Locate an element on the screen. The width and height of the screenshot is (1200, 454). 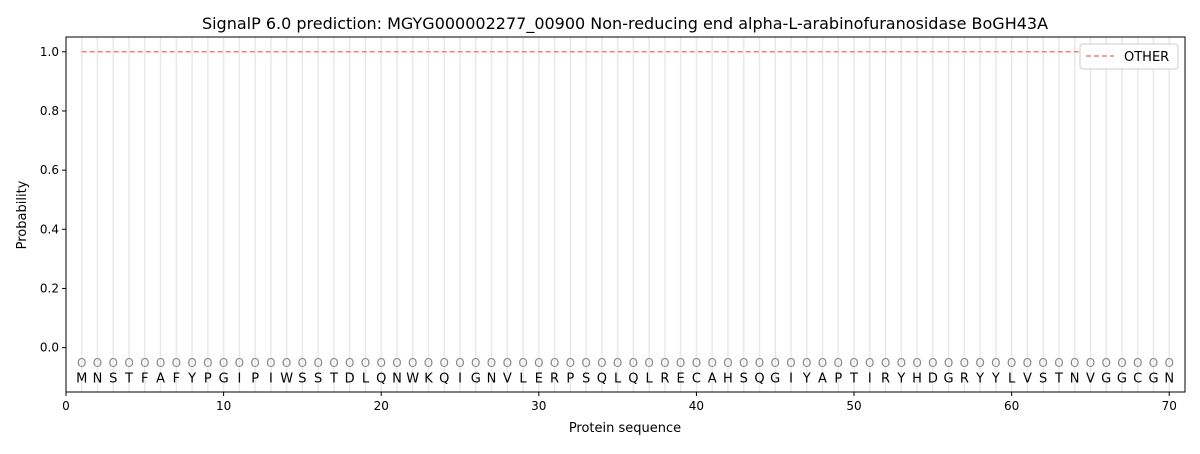
x-tick-label: 50 is located at coordinates (853, 406).